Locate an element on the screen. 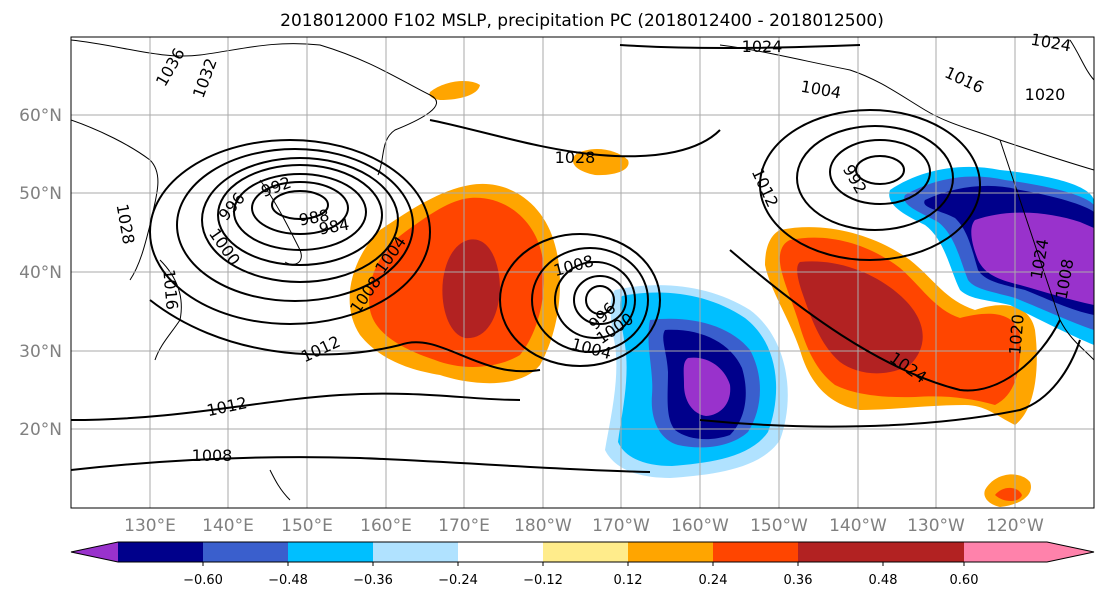 This screenshot has width=1105, height=601. isobar-label: 1008 is located at coordinates (212, 455).